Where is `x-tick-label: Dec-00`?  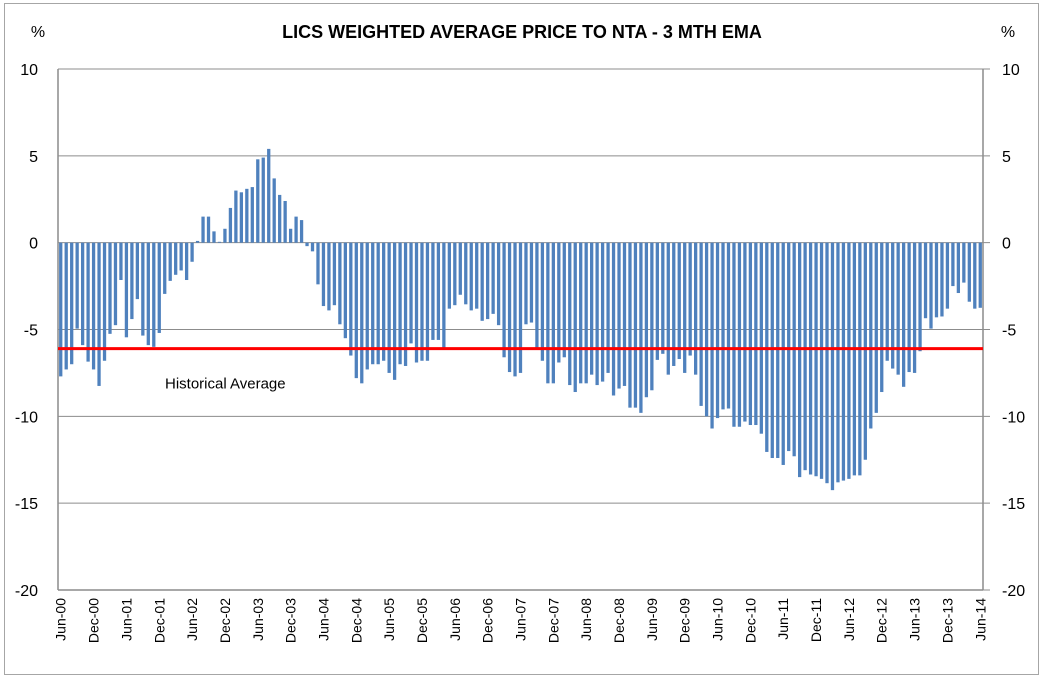 x-tick-label: Dec-00 is located at coordinates (94, 620).